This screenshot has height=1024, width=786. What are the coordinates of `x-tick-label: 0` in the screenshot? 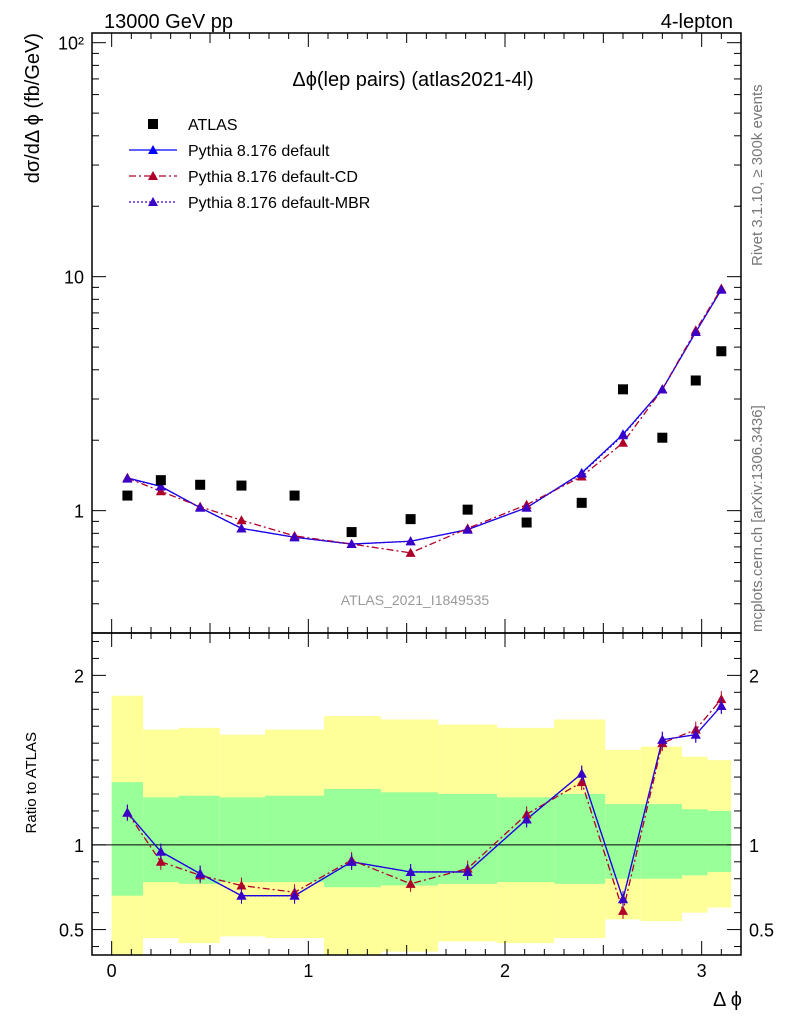 It's located at (112, 971).